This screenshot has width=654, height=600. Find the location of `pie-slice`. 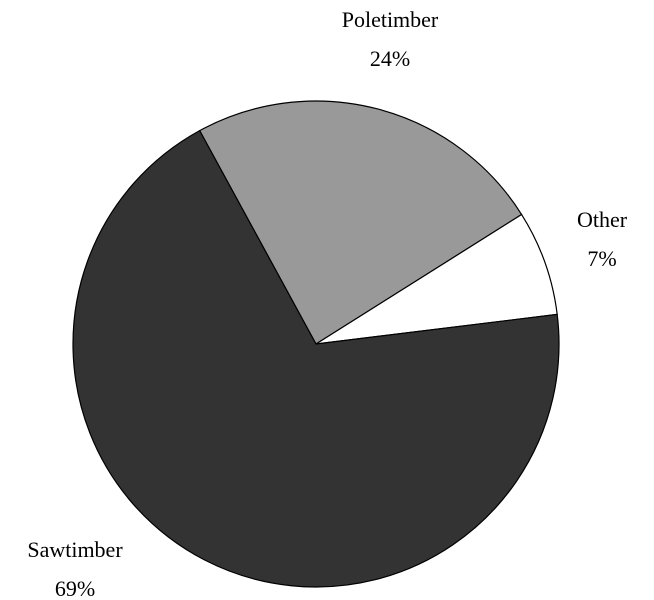

pie-slice is located at coordinates (436, 279).